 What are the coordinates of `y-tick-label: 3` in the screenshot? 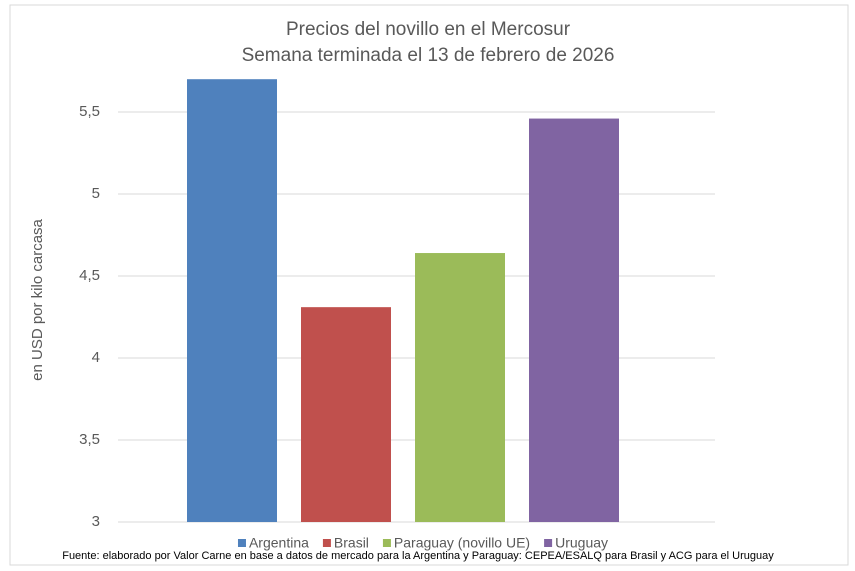 It's located at (96, 521).